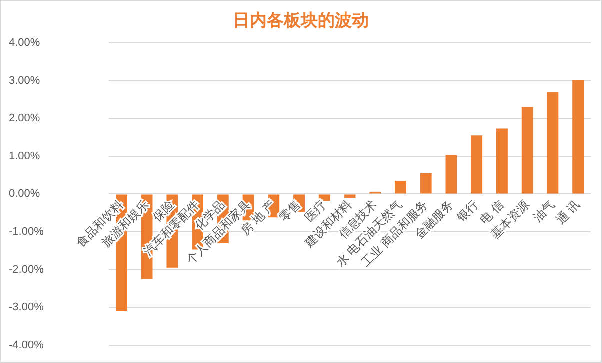  What do you see at coordinates (24, 156) in the screenshot?
I see `y-tick-label: 1.00%` at bounding box center [24, 156].